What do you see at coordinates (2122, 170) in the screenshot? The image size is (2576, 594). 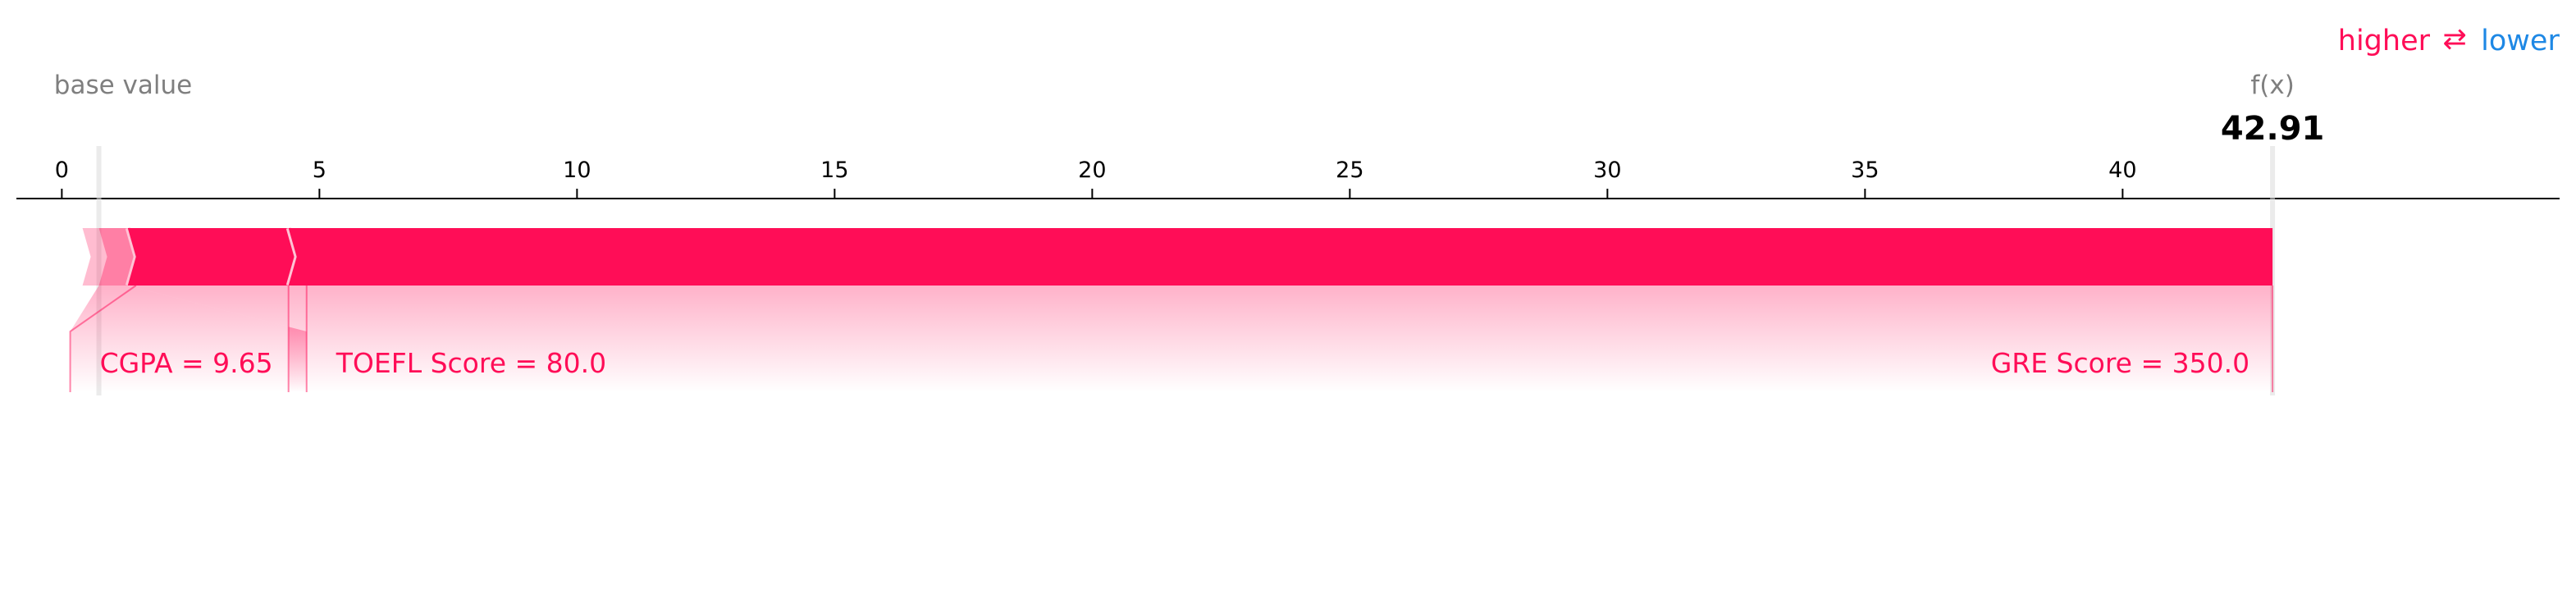 I see `x-tick-label: 40` at bounding box center [2122, 170].